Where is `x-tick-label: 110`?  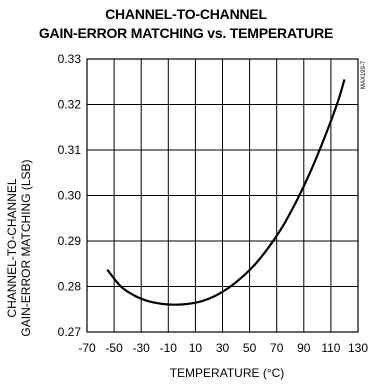
x-tick-label: 110 is located at coordinates (330, 348).